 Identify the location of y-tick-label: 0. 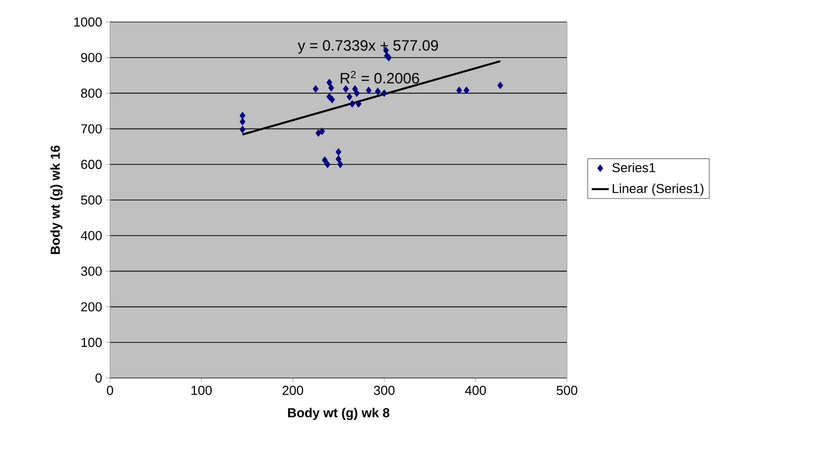
(99, 378).